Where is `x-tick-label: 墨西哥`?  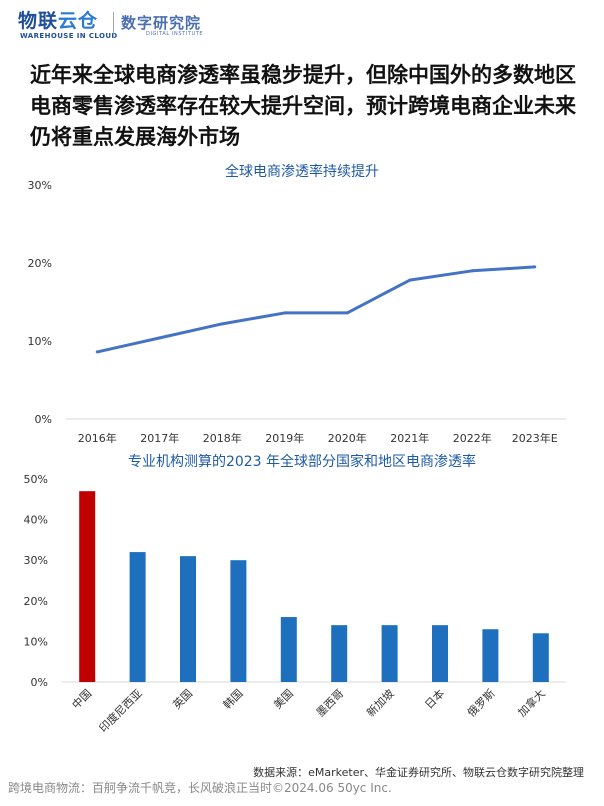
x-tick-label: 墨西哥 is located at coordinates (330, 703).